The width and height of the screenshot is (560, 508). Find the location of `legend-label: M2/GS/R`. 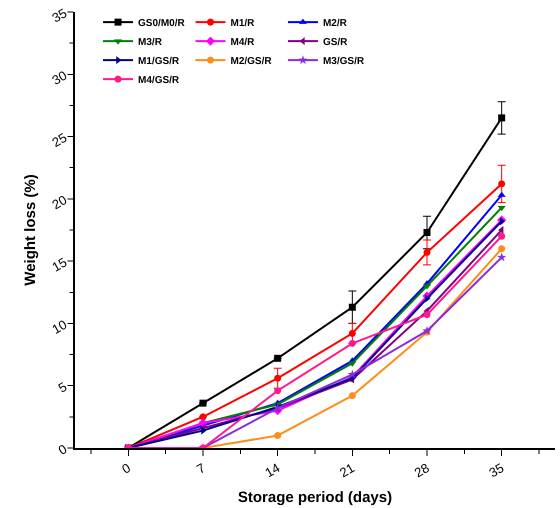

legend-label: M2/GS/R is located at coordinates (251, 62).